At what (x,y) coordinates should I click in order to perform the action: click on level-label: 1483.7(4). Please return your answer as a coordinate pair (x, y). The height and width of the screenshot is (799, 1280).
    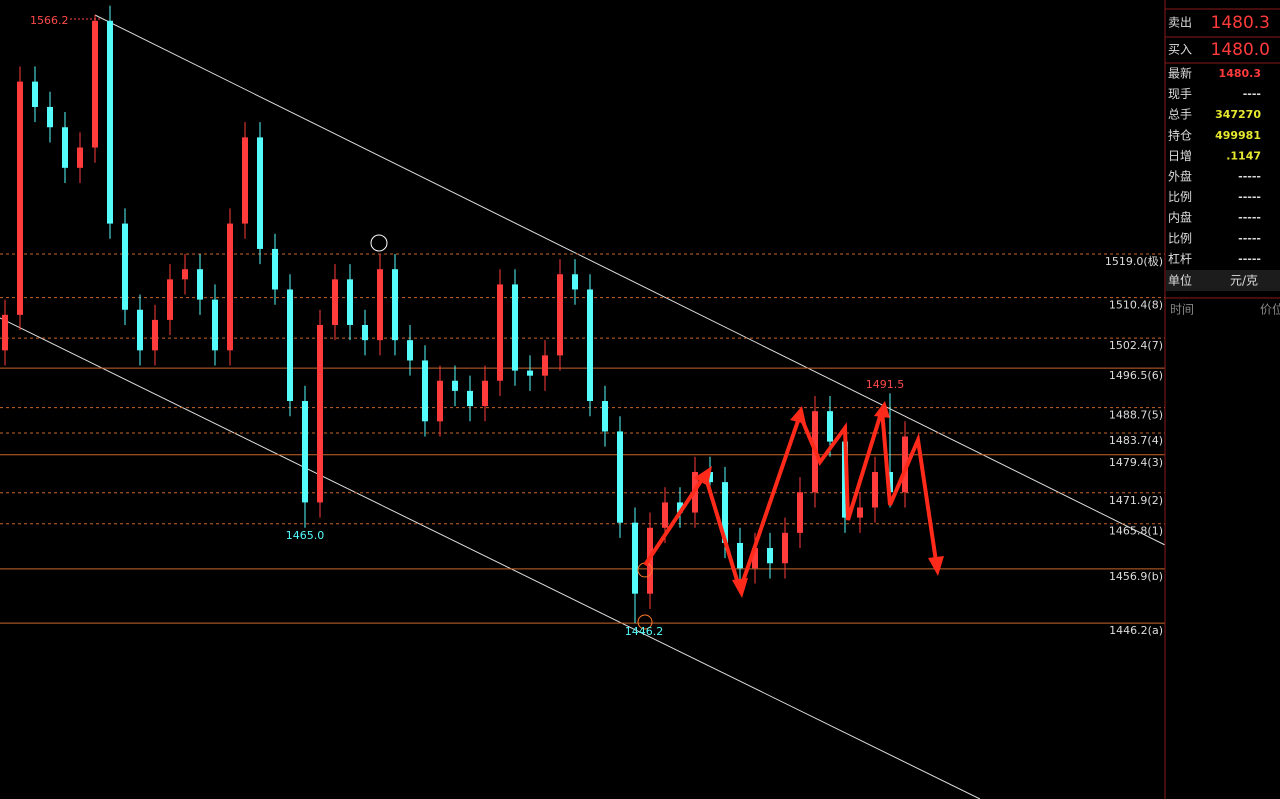
    Looking at the image, I should click on (1136, 440).